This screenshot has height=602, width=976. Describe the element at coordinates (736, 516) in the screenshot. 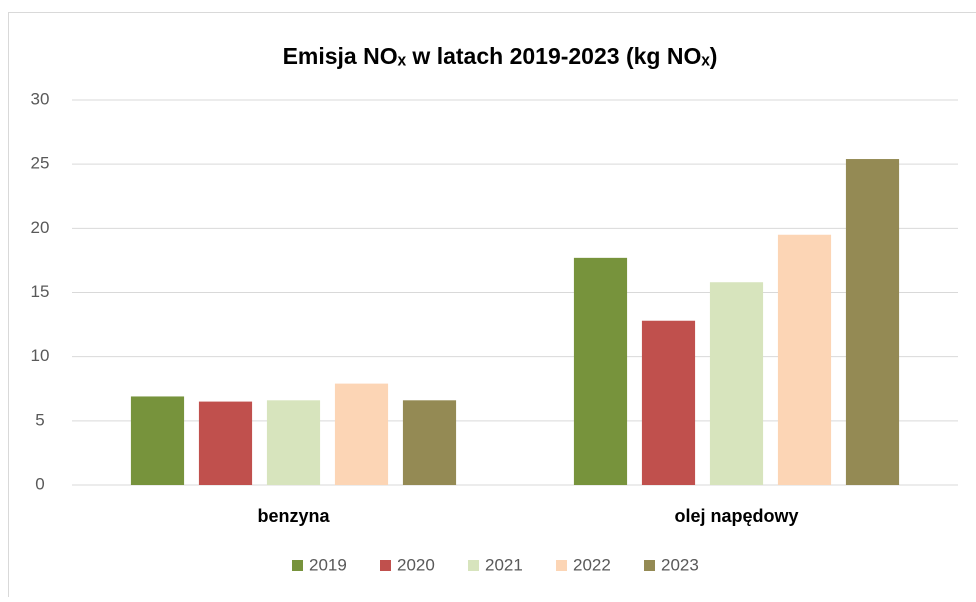

I see `x-tick-label: olej napędowy` at that location.